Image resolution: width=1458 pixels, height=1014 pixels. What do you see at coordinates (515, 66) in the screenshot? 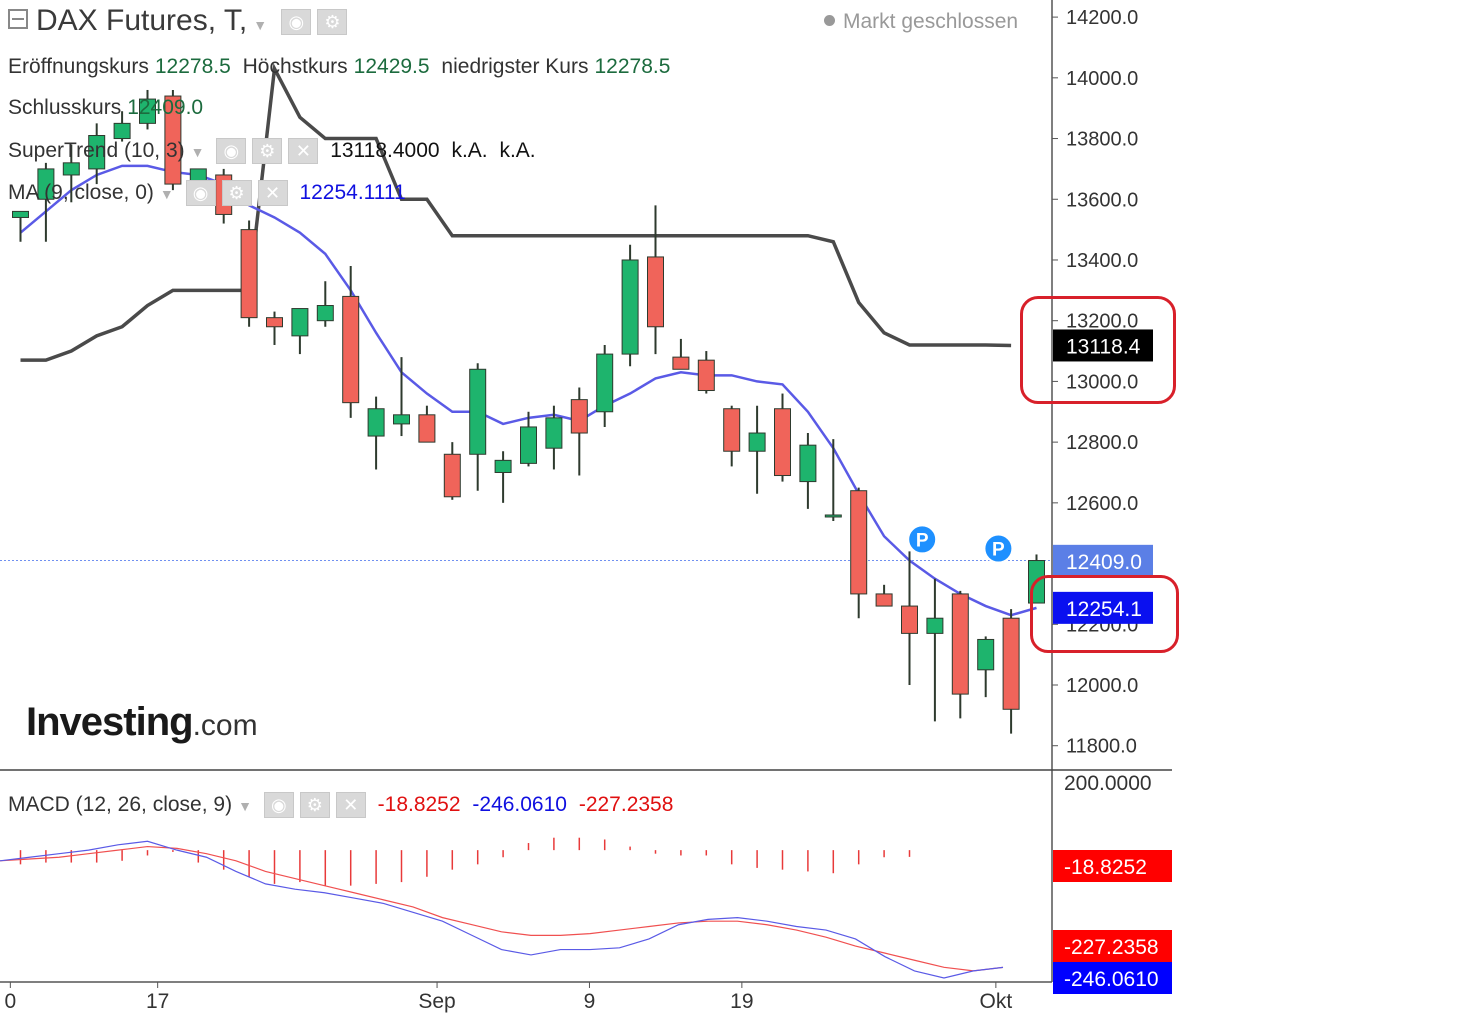
I see `low-label: niedrigster Kurs` at bounding box center [515, 66].